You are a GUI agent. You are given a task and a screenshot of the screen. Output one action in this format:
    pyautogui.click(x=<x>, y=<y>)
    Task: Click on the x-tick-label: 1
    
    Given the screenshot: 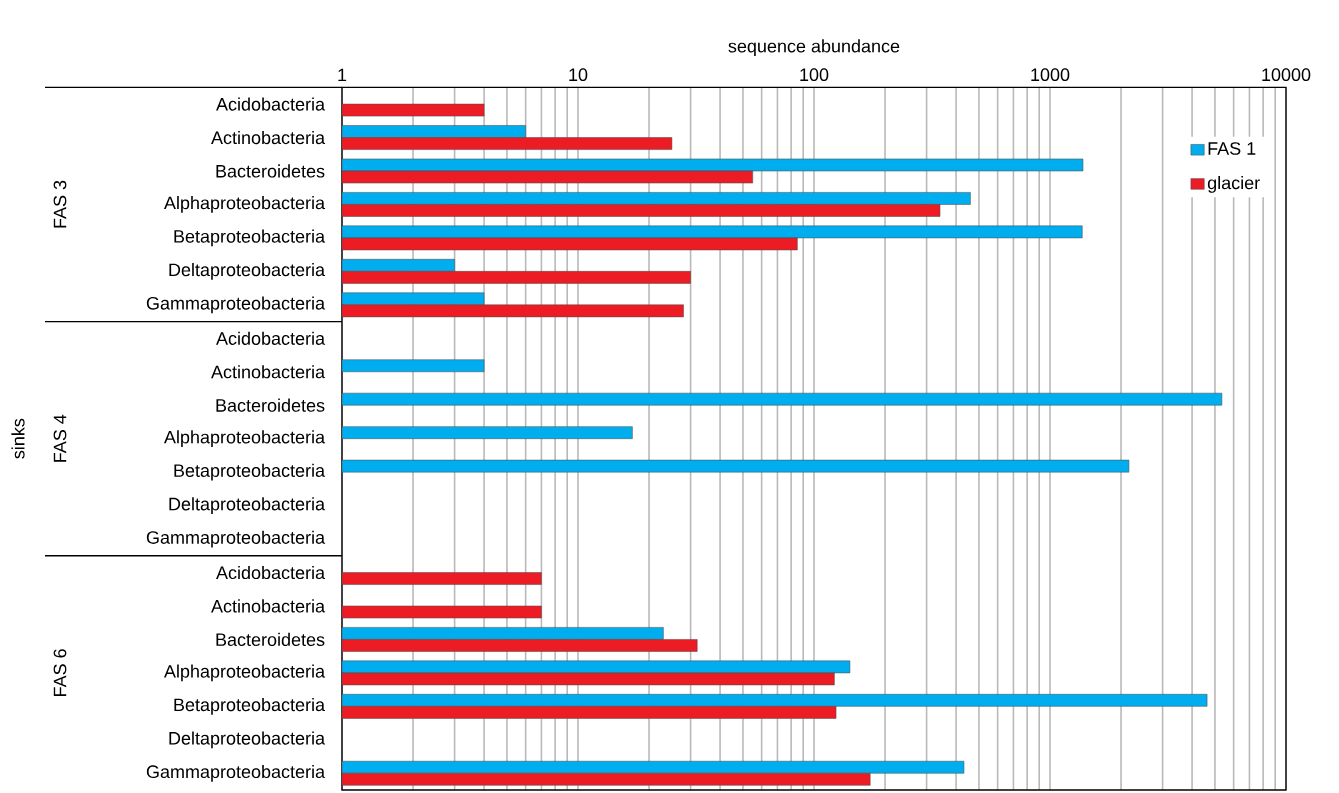 What is the action you would take?
    pyautogui.click(x=342, y=75)
    